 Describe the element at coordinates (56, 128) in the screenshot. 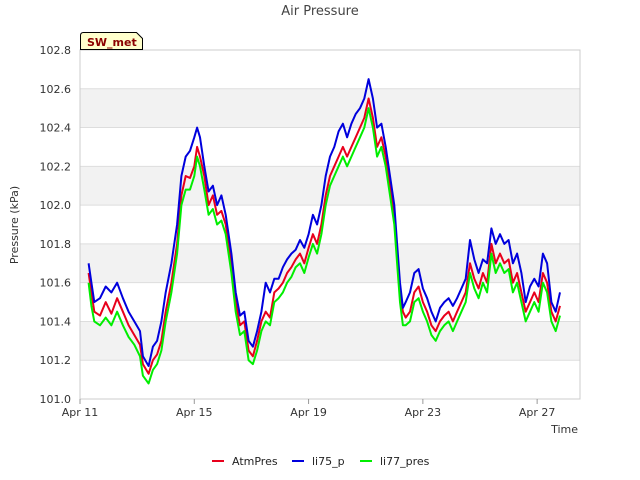

I see `y-tick-label: 102.4` at that location.